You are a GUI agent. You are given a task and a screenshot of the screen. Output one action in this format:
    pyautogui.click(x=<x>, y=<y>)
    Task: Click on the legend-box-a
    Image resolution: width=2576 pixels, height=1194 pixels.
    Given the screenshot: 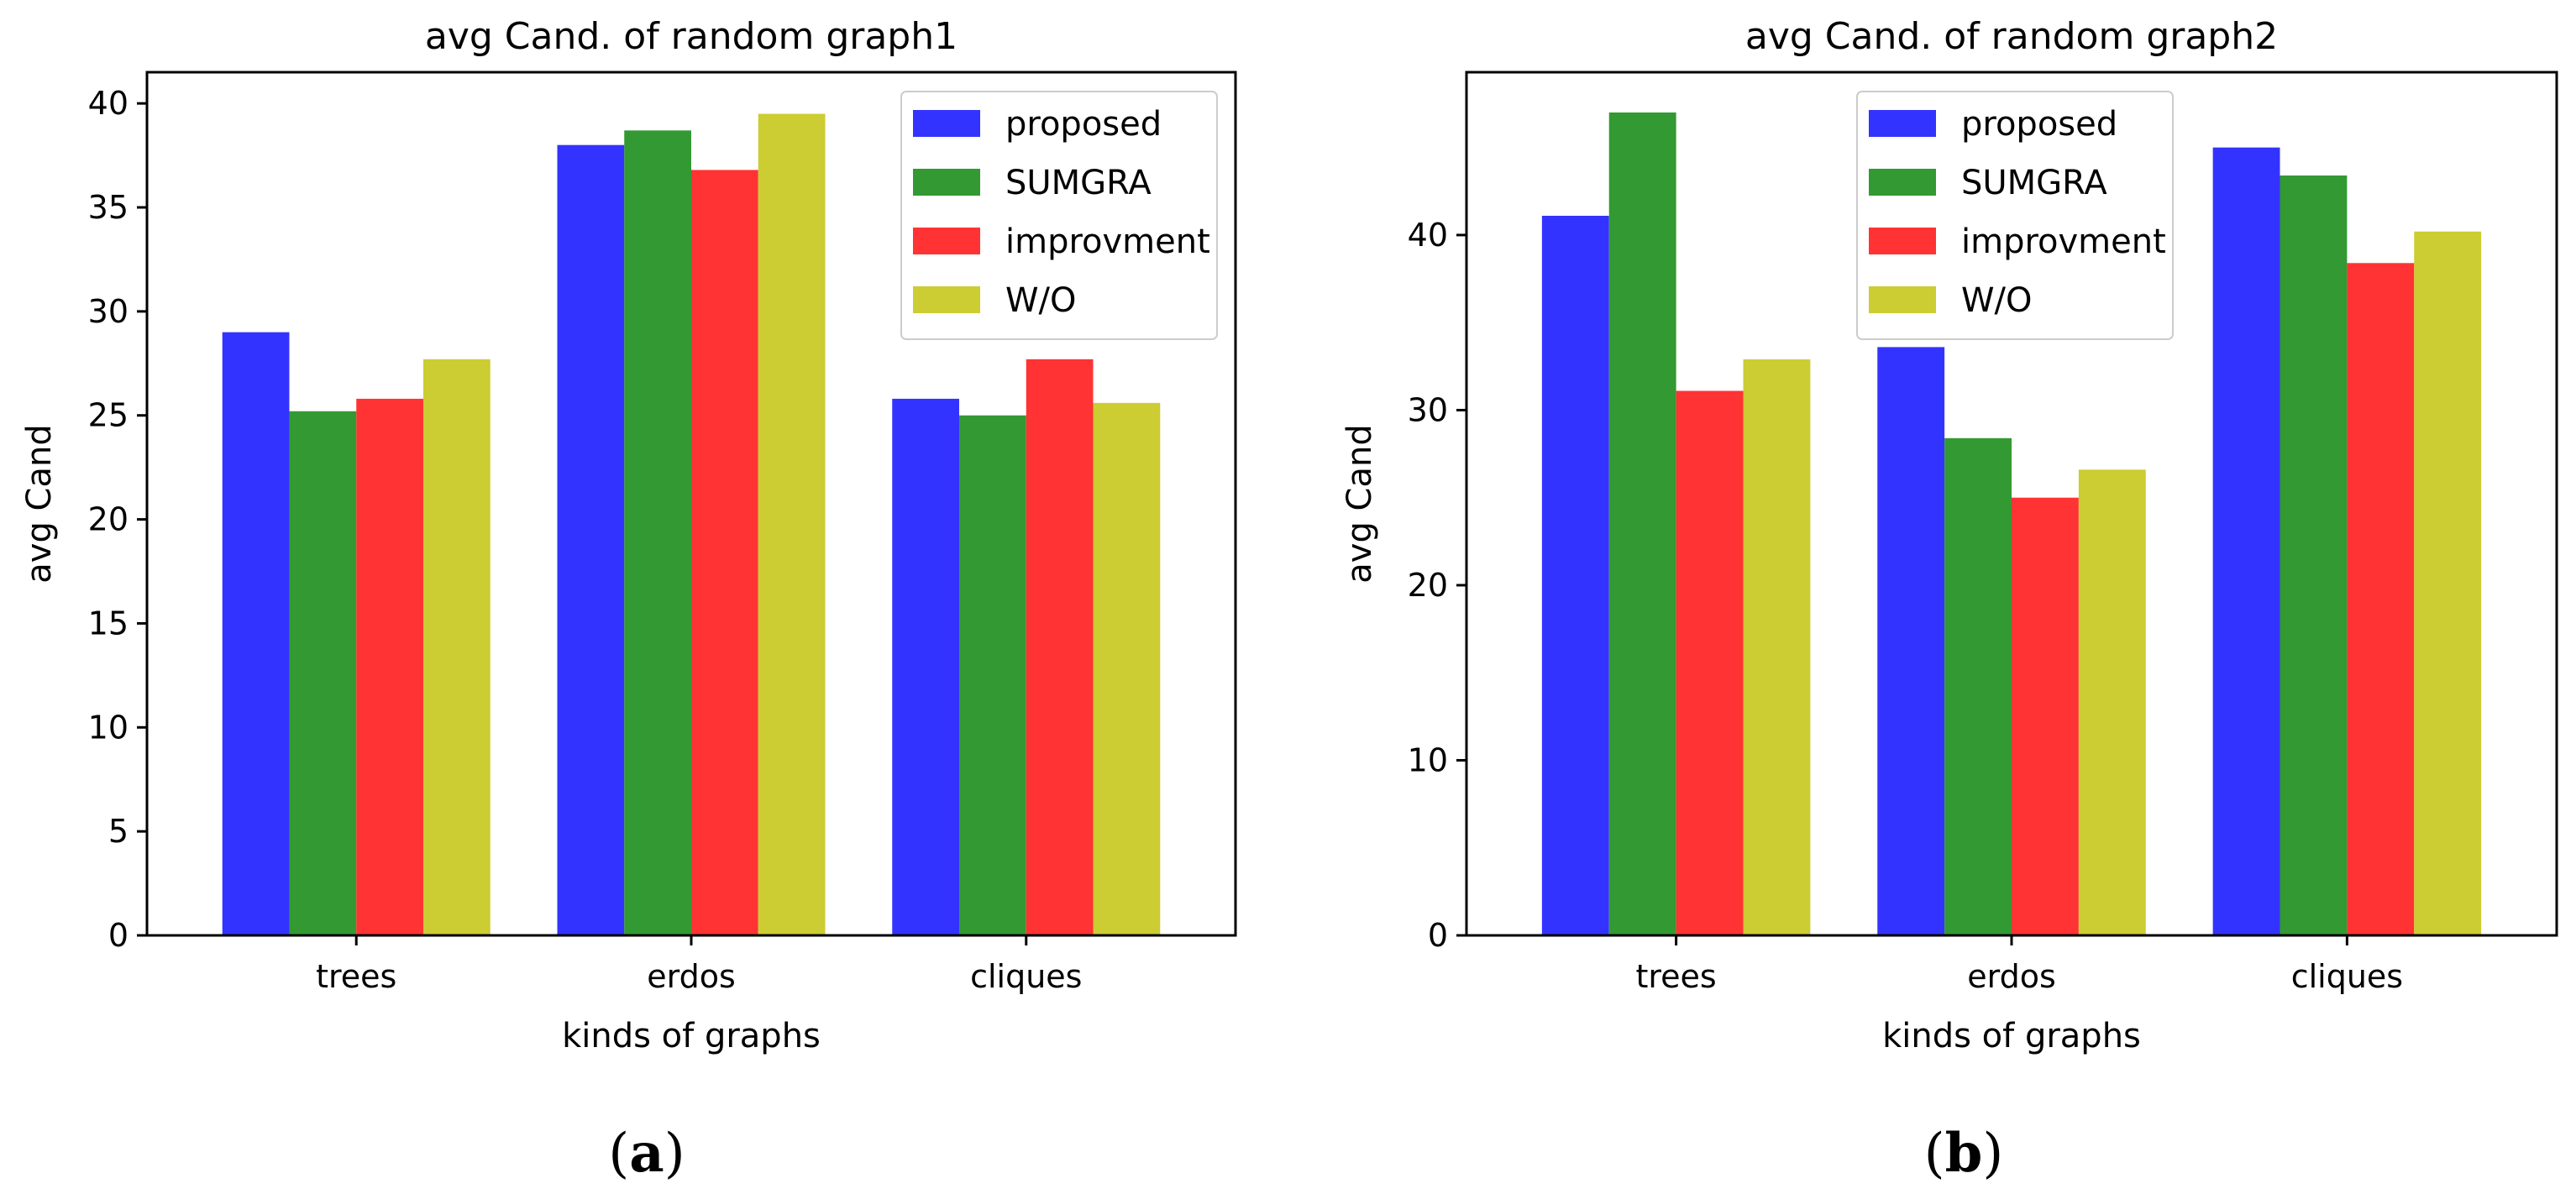 What is the action you would take?
    pyautogui.click(x=1059, y=215)
    